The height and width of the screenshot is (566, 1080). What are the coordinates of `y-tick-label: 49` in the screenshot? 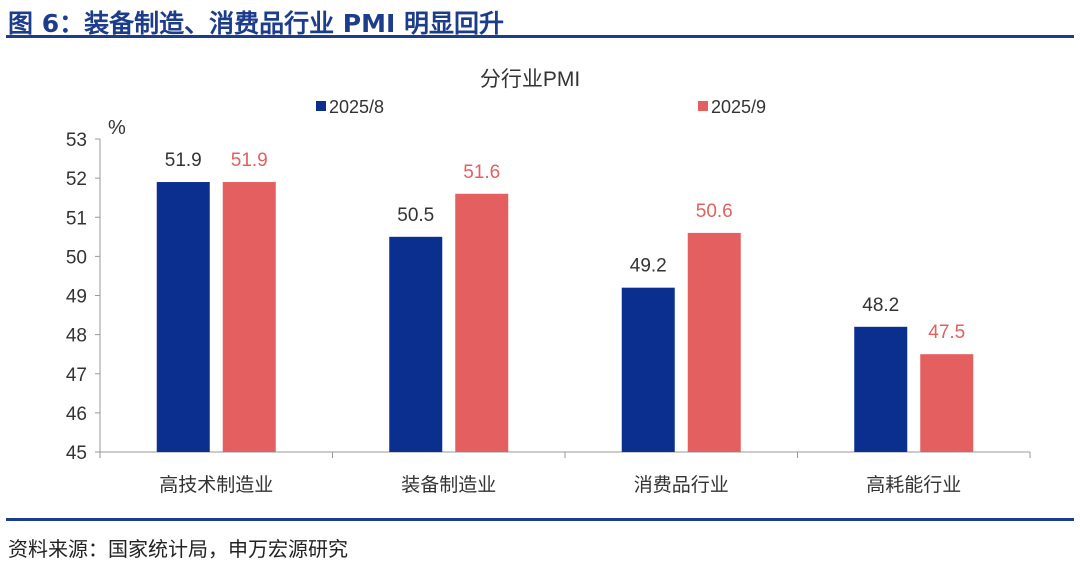 It's located at (76, 297).